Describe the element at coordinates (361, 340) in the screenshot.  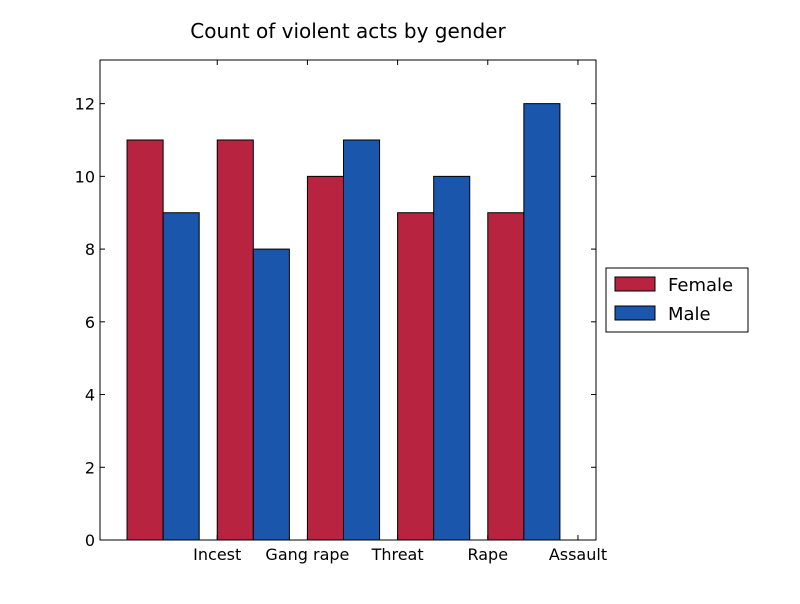
I see `bar-male-threat` at that location.